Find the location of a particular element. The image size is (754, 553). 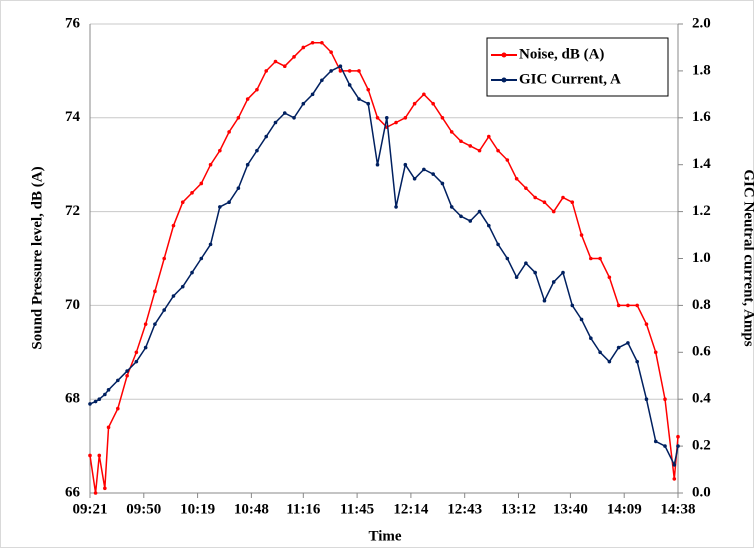

x-tick-label: 12:14 is located at coordinates (410, 509).